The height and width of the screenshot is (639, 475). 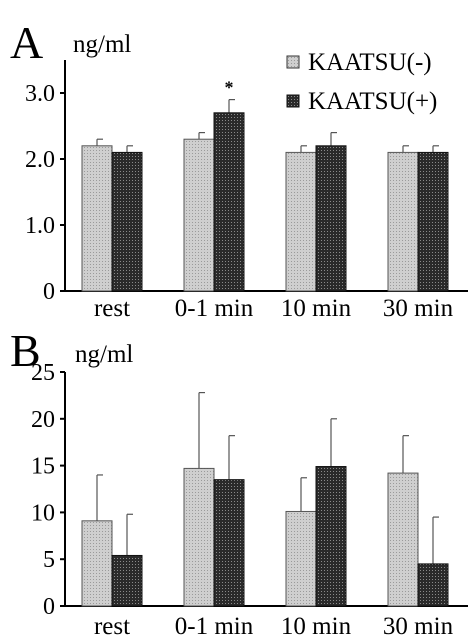 What do you see at coordinates (102, 44) in the screenshot?
I see `panel-a-unit-label: ng/ml` at bounding box center [102, 44].